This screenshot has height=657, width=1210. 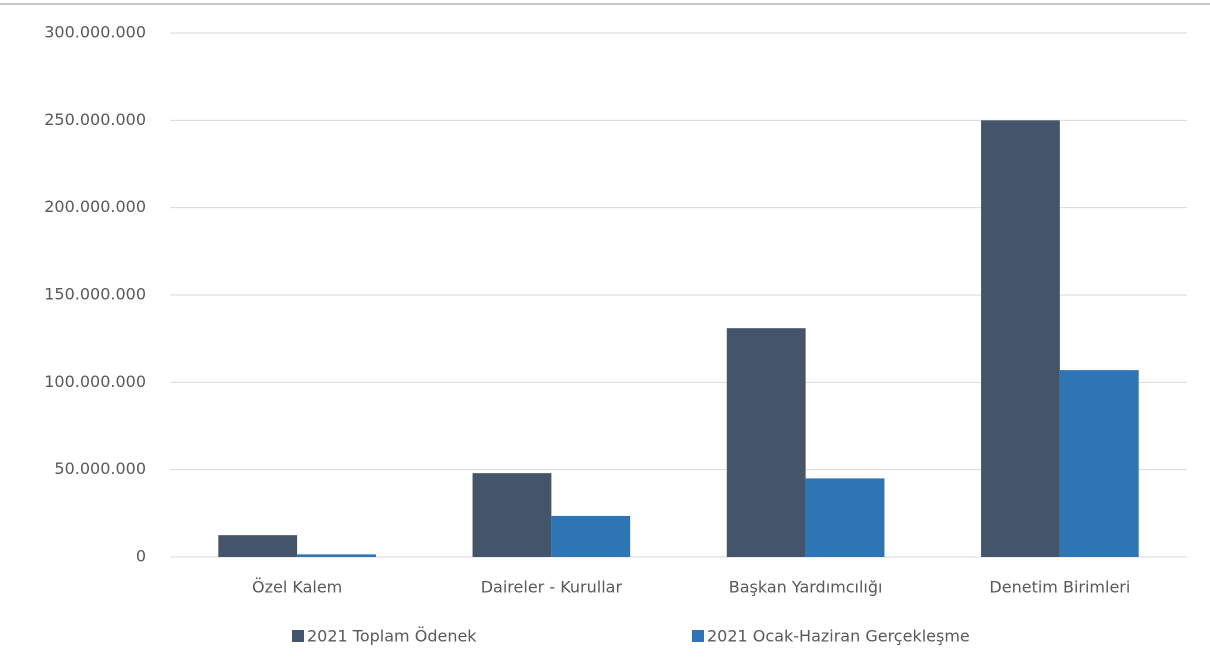 I want to click on y-tick-label: 300.000.000, so click(x=95, y=32).